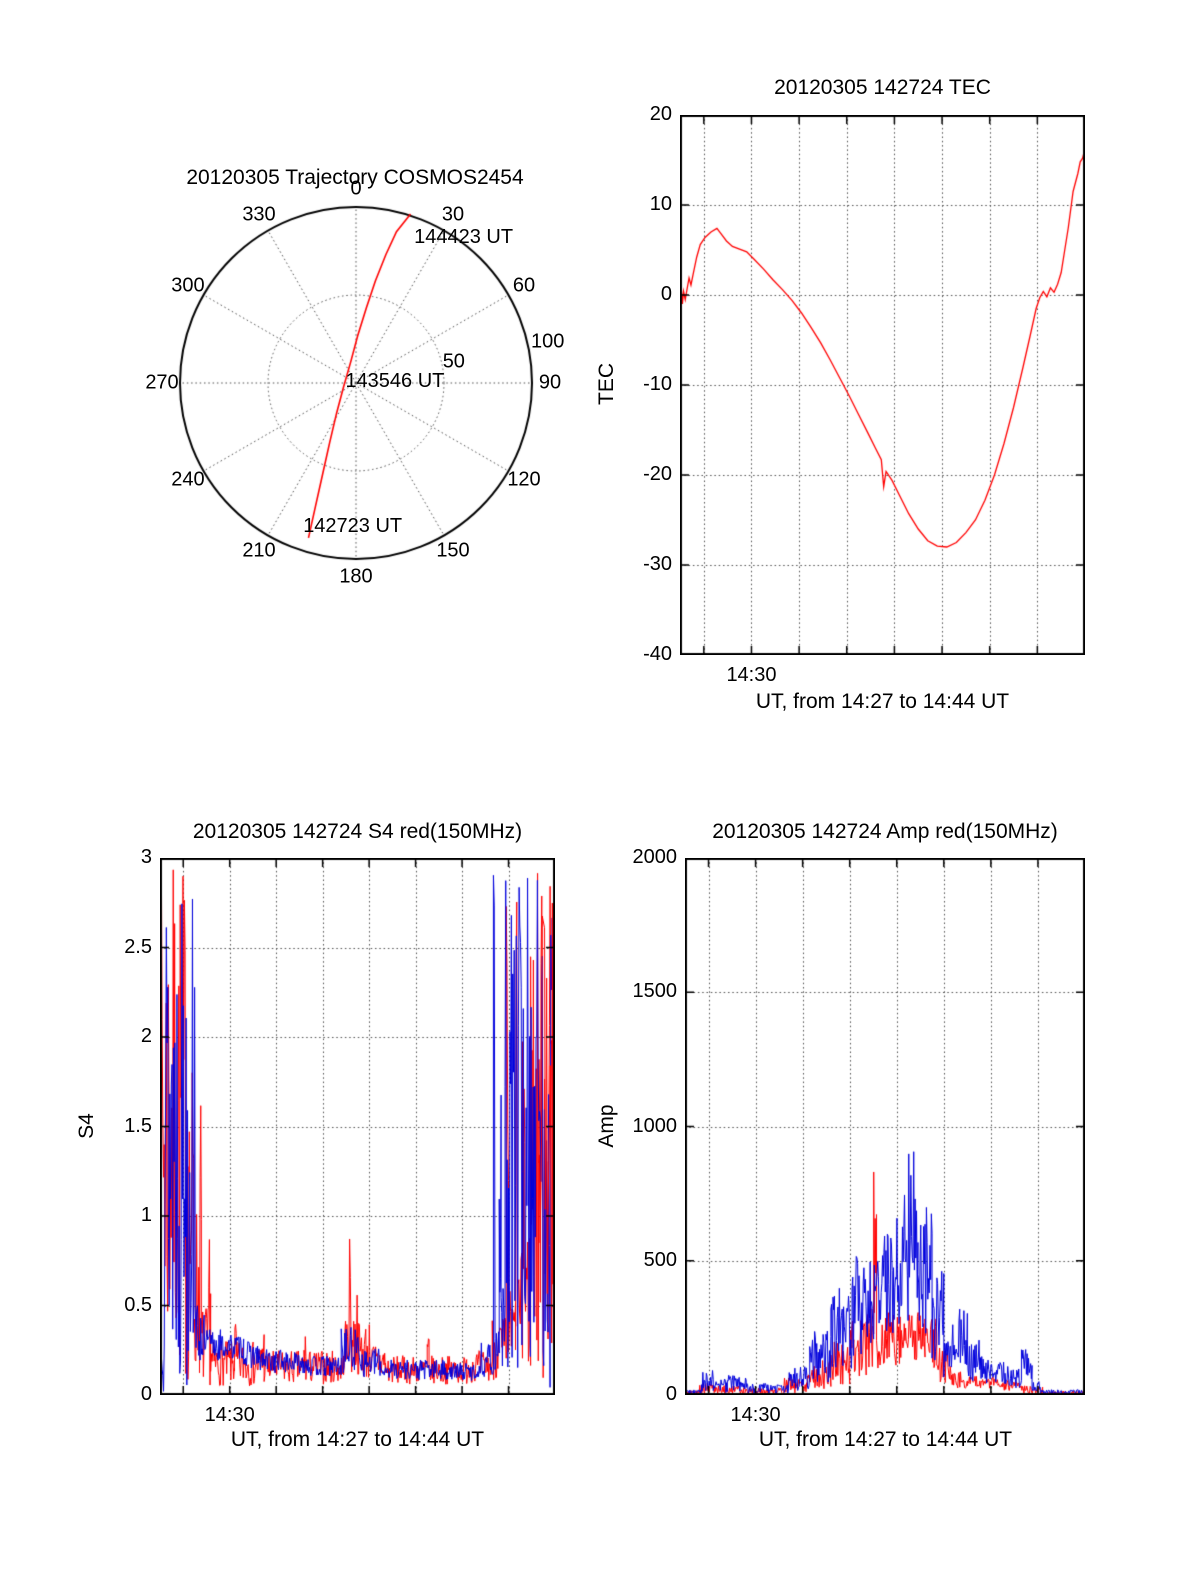  What do you see at coordinates (356, 188) in the screenshot?
I see `polar-azimuth-label: 0` at bounding box center [356, 188].